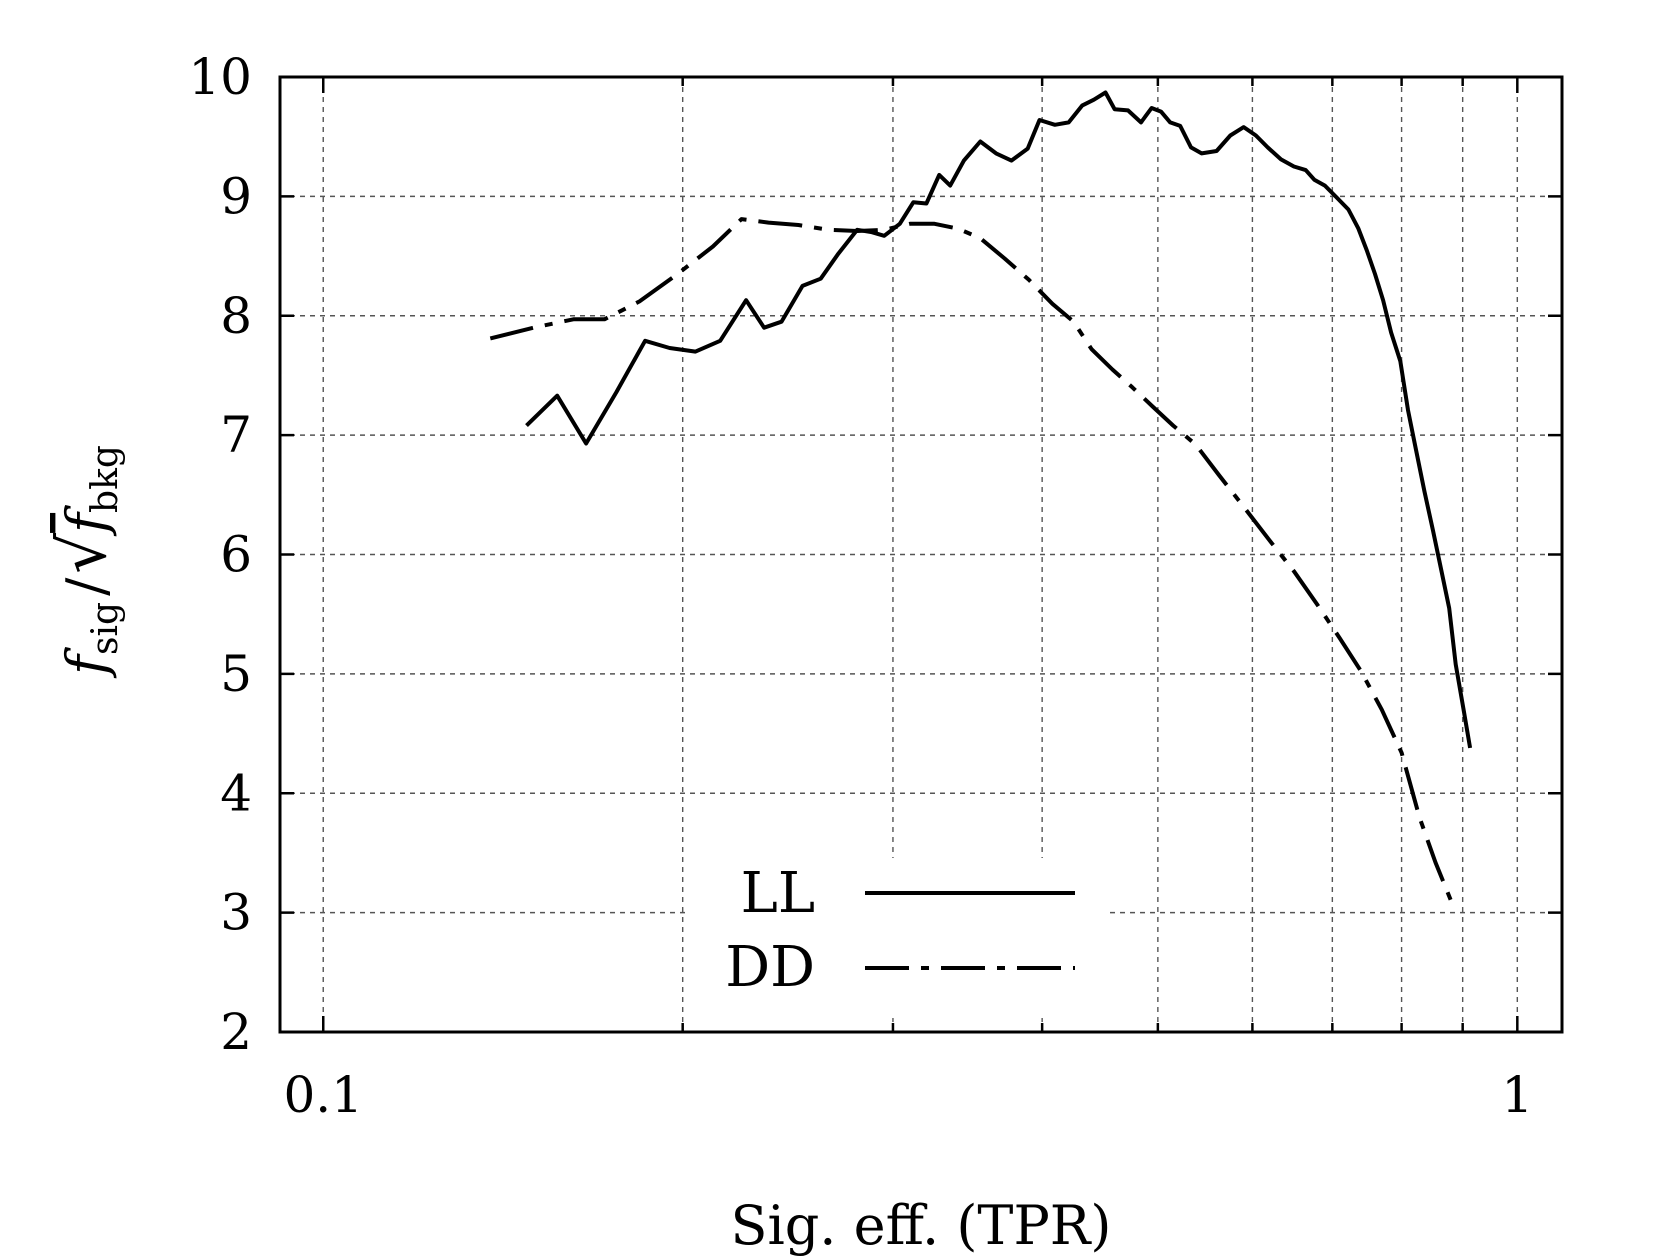  I want to click on legend-label-ll: LL, so click(778, 893).